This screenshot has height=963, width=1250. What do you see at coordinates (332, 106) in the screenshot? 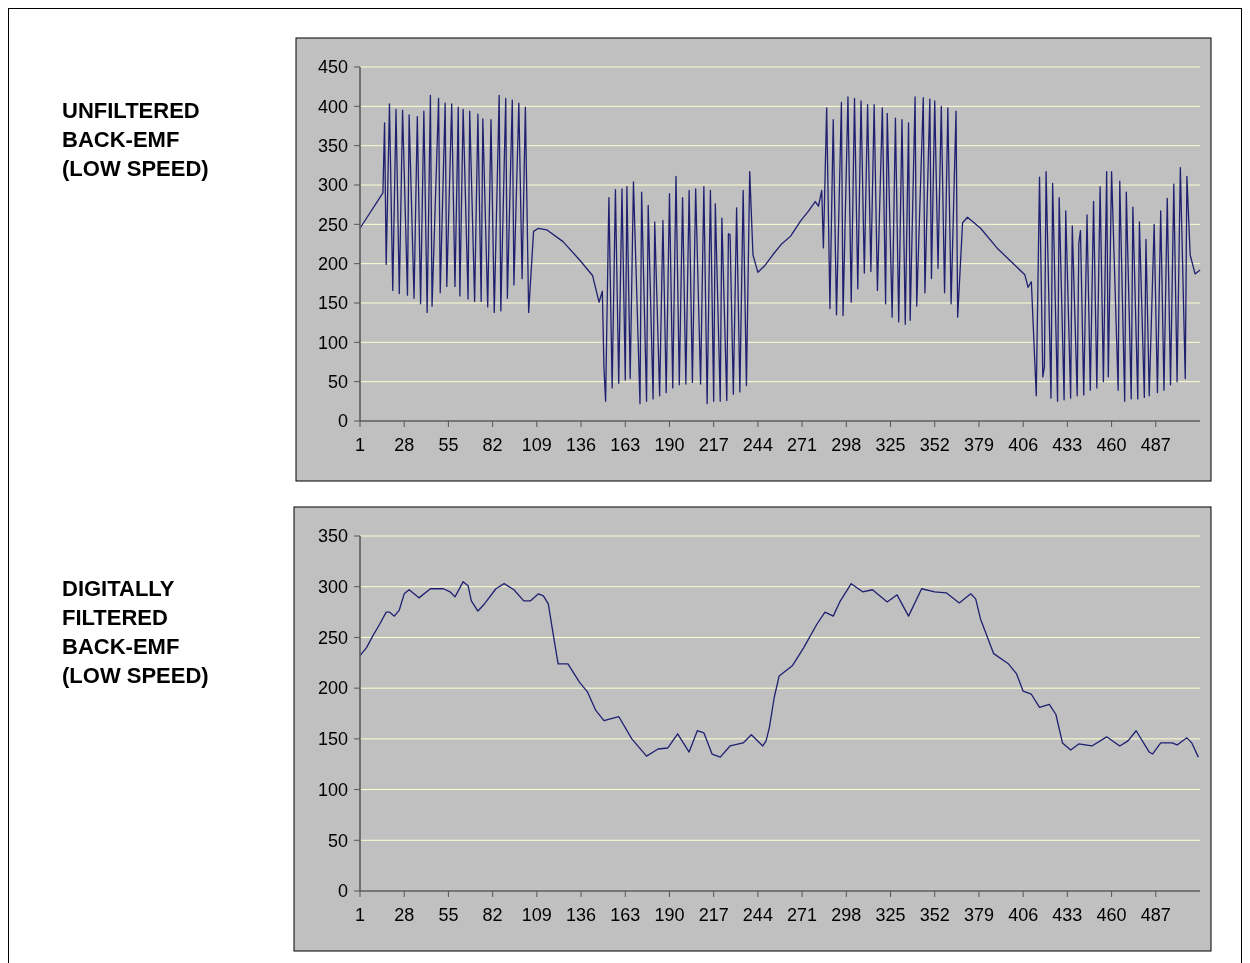
I see `y-tick-label: 400` at bounding box center [332, 106].